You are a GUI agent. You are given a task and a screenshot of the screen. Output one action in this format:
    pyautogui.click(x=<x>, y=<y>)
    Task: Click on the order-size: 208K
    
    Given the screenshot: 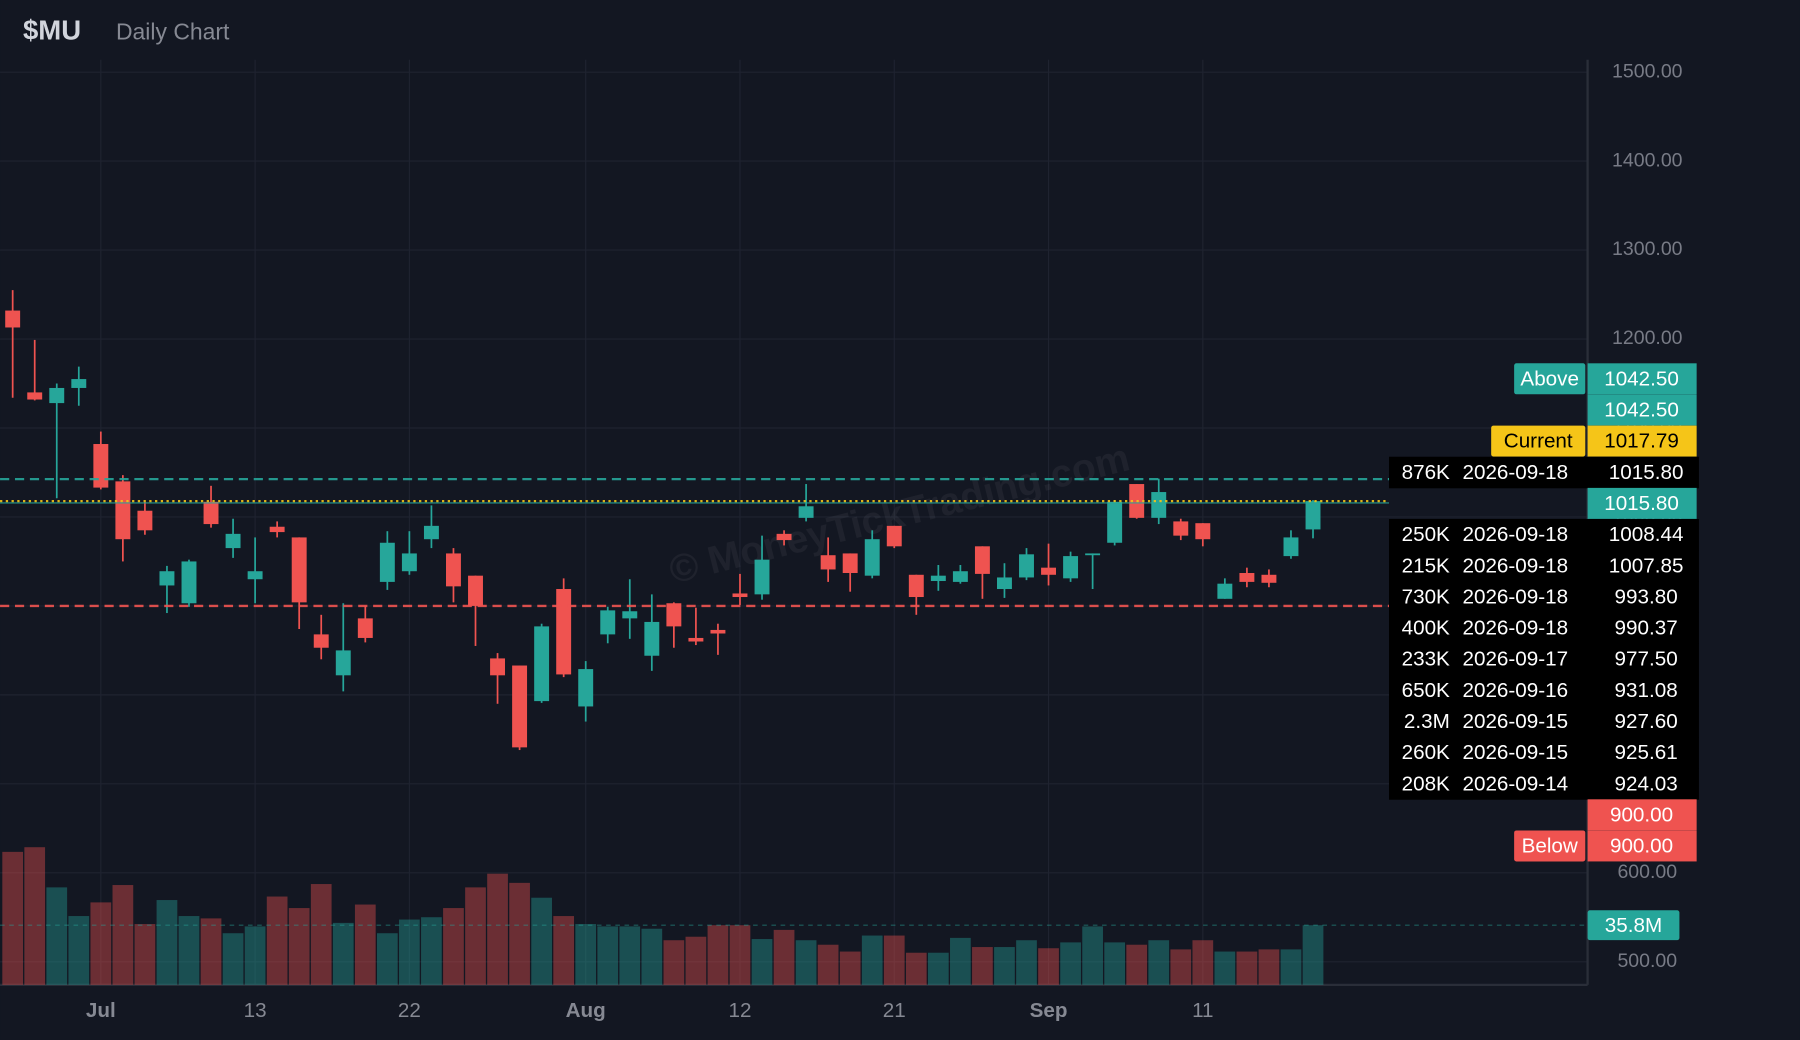 What is the action you would take?
    pyautogui.click(x=1426, y=783)
    